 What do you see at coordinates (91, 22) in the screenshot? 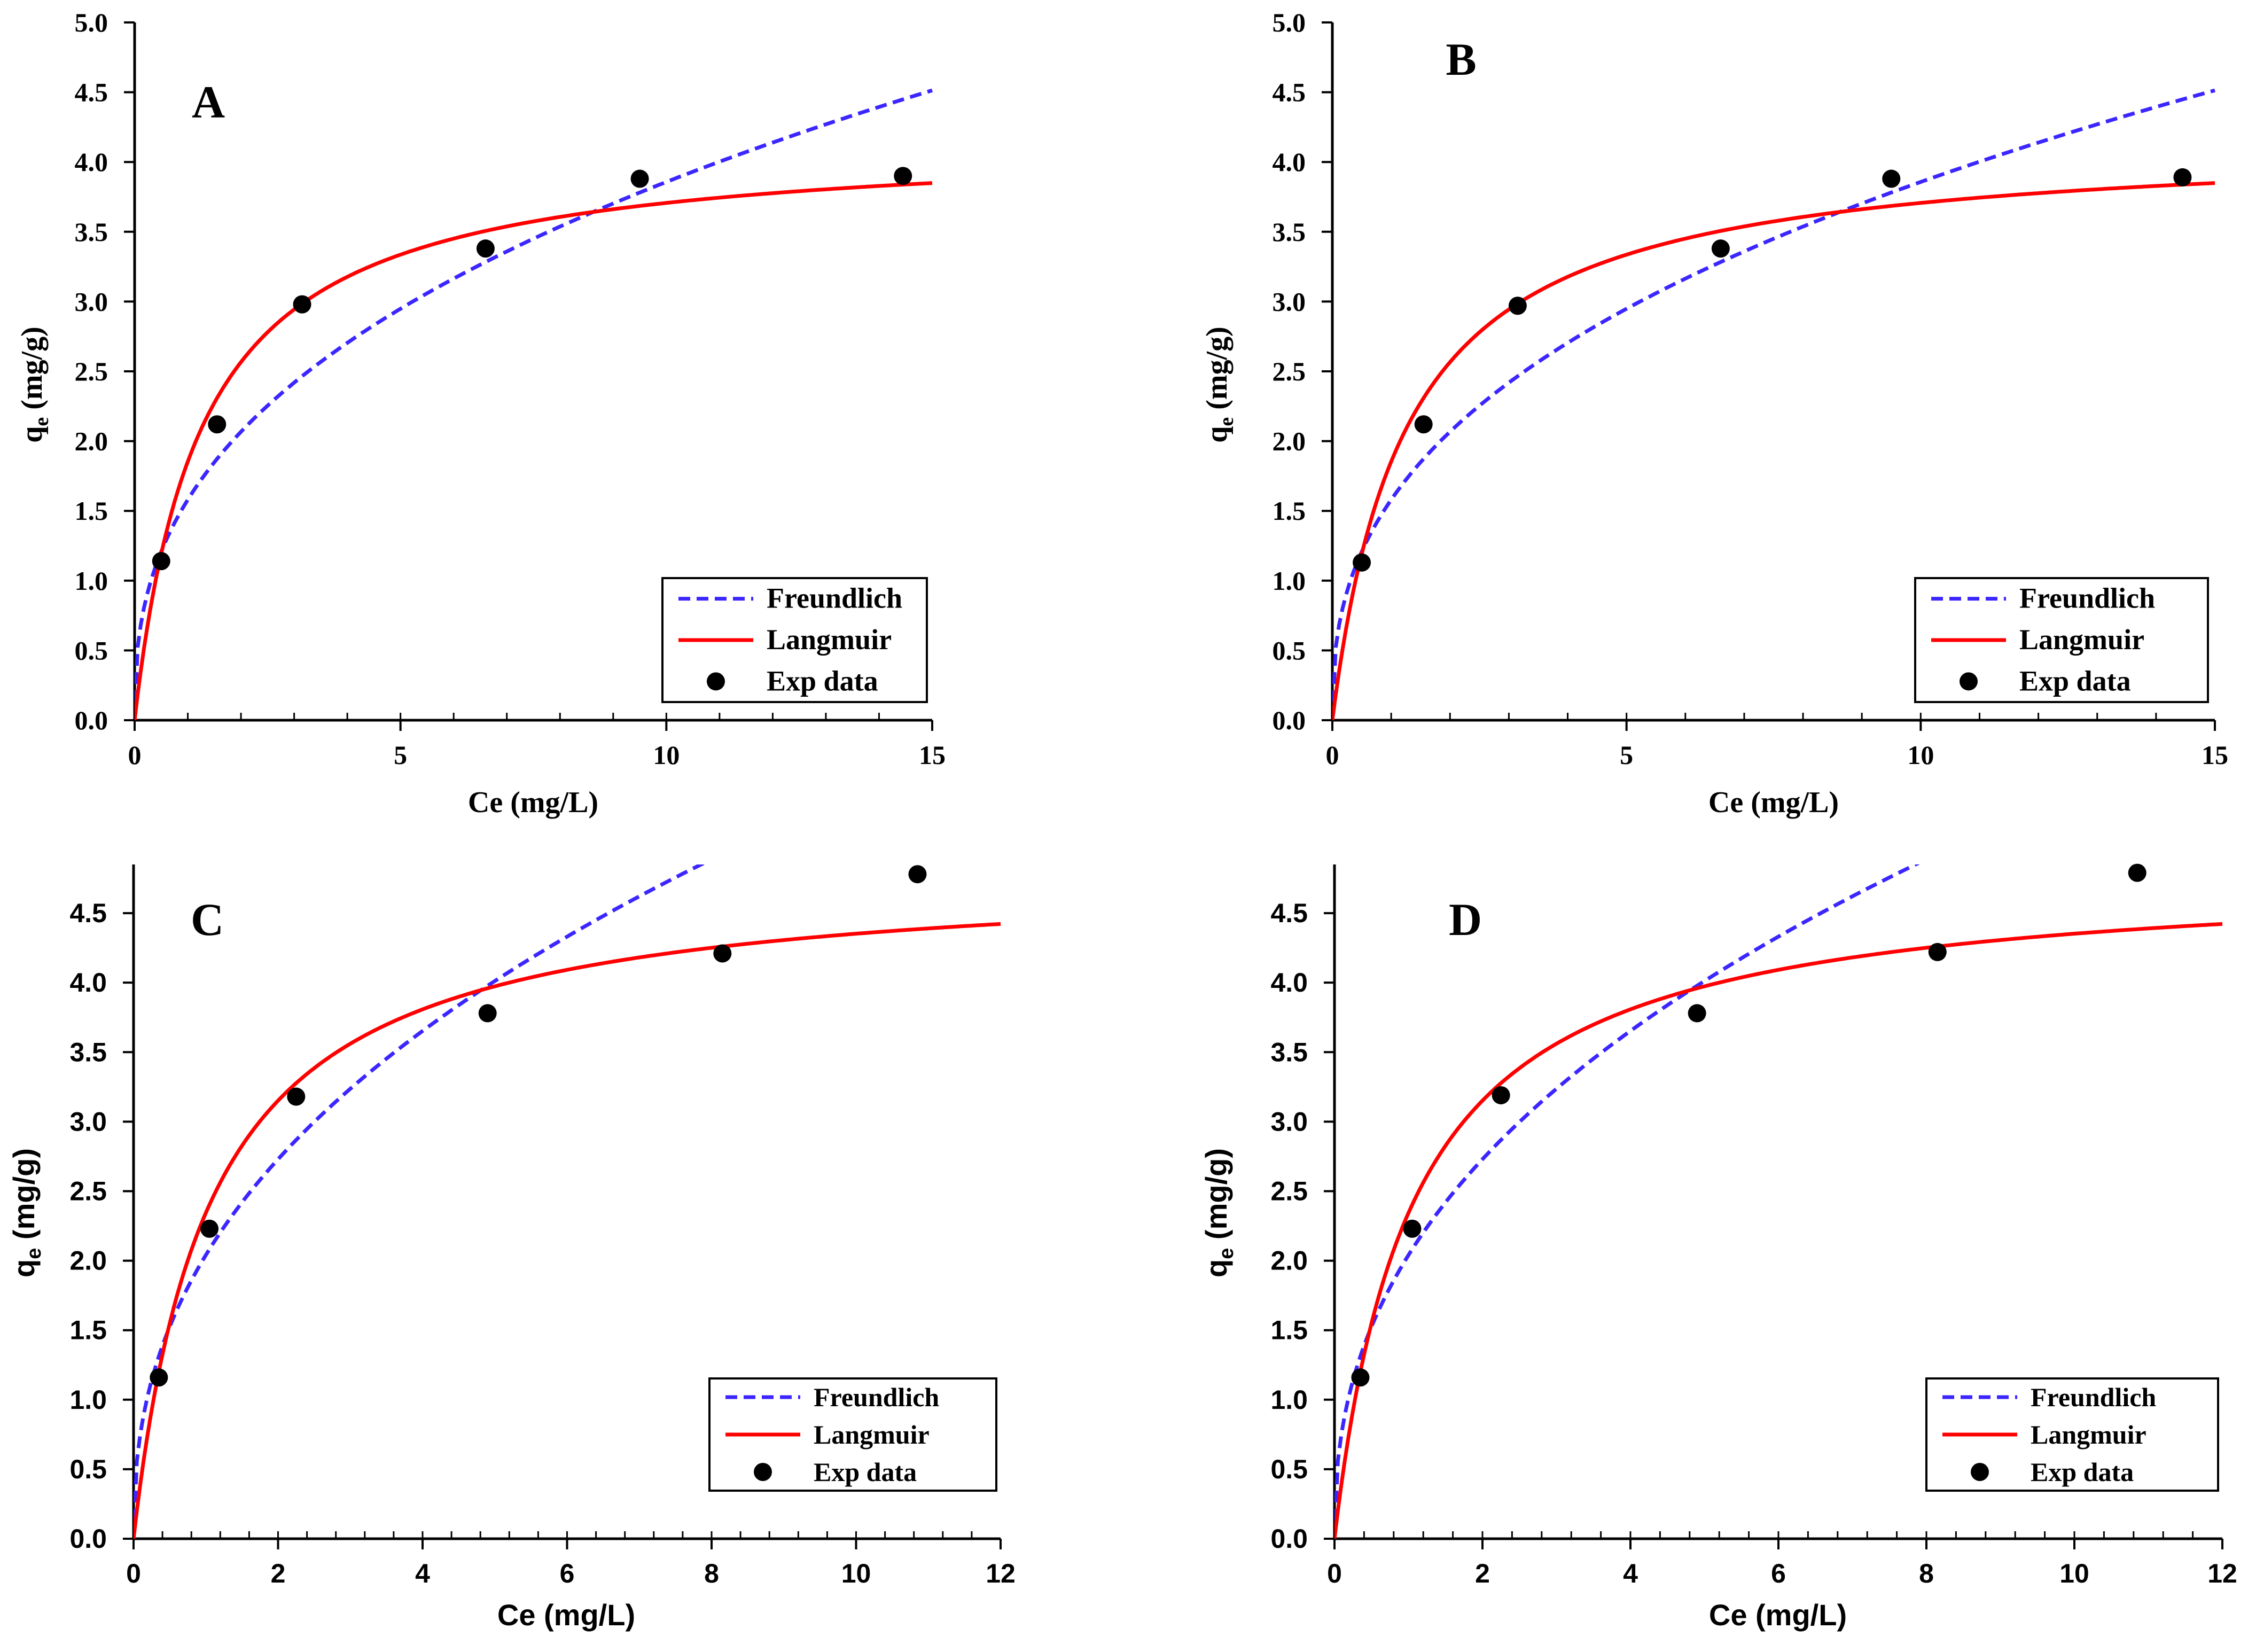
I see `y-tick-label: 5.0` at bounding box center [91, 22].